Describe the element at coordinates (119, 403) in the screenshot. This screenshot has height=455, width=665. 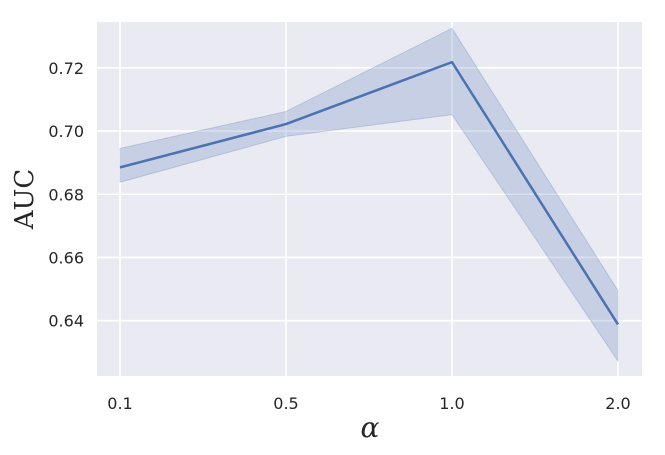
I see `x-tick-label-0: 0.1` at that location.